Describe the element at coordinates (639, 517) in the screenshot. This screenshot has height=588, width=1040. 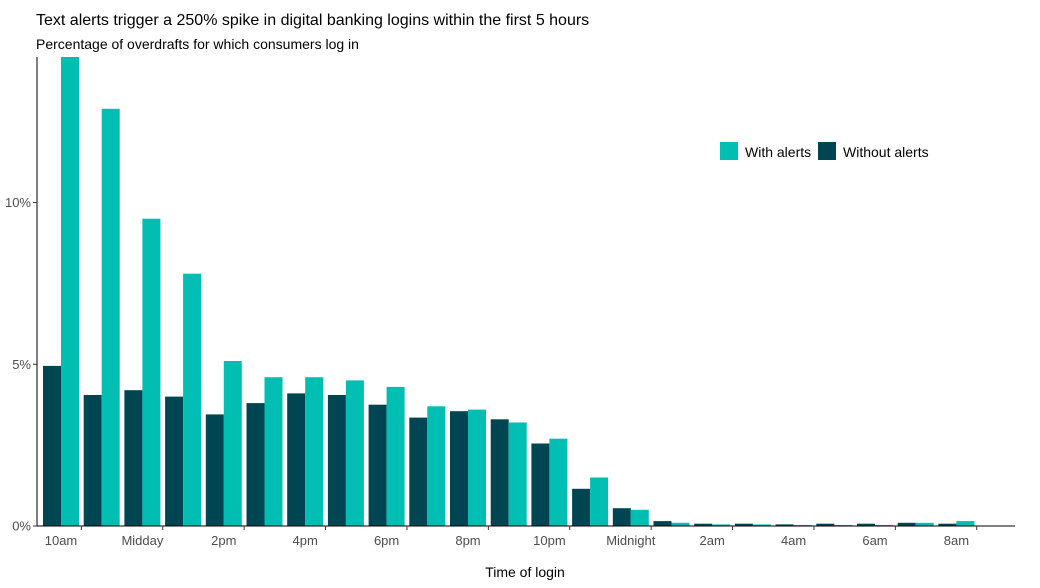
I see `bar-with-alerts-midnight` at that location.